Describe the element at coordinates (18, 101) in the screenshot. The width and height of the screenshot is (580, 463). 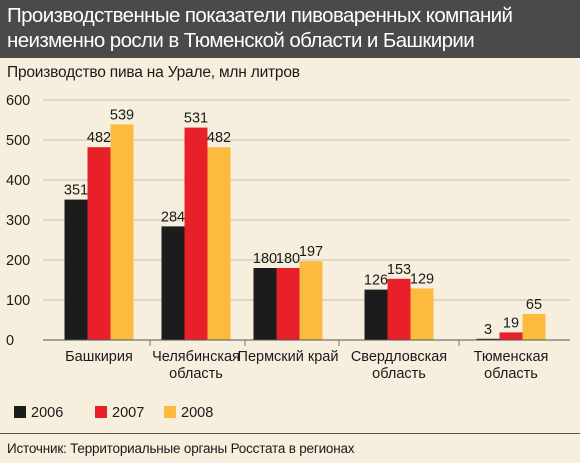
I see `y-tick-label: 600` at that location.